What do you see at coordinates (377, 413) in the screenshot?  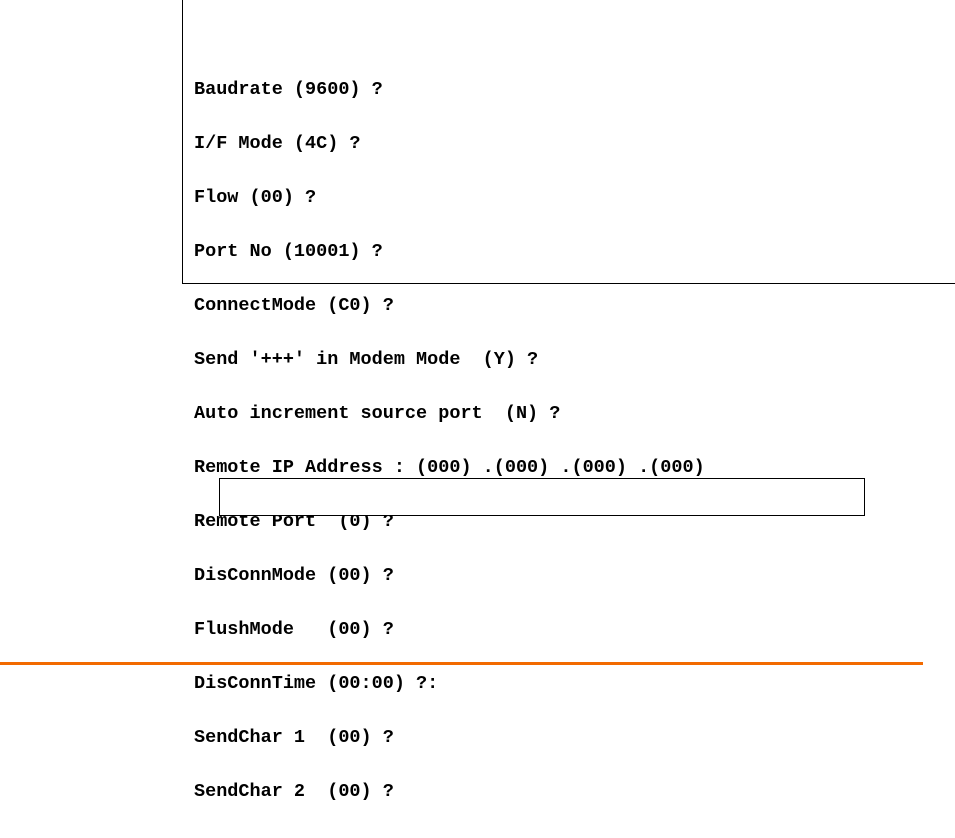 I see `terminal-line-auto-increment: Auto increment source port (N) ?` at bounding box center [377, 413].